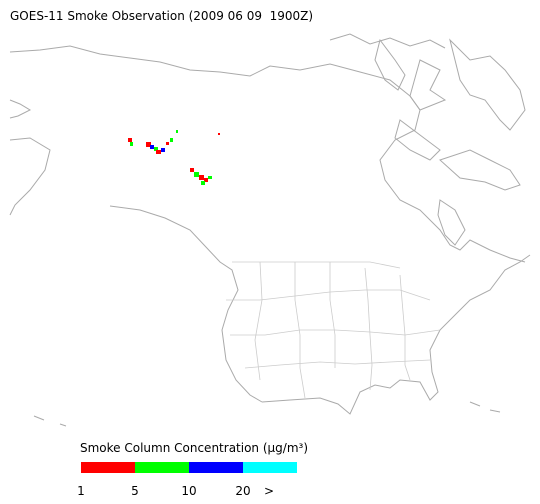 This screenshot has width=540, height=504. I want to click on color-label: 20, so click(242, 491).